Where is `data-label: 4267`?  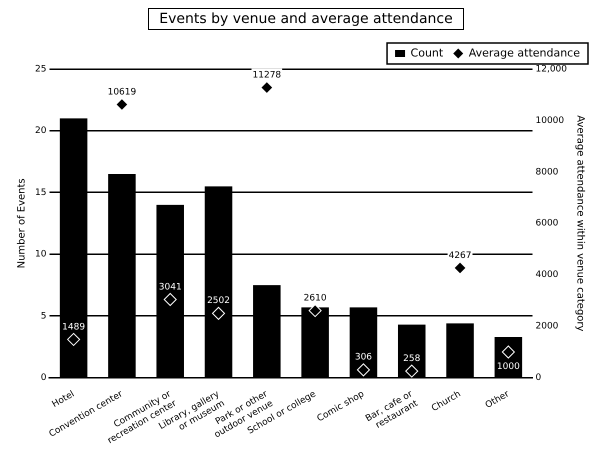
data-label: 4267 is located at coordinates (460, 255).